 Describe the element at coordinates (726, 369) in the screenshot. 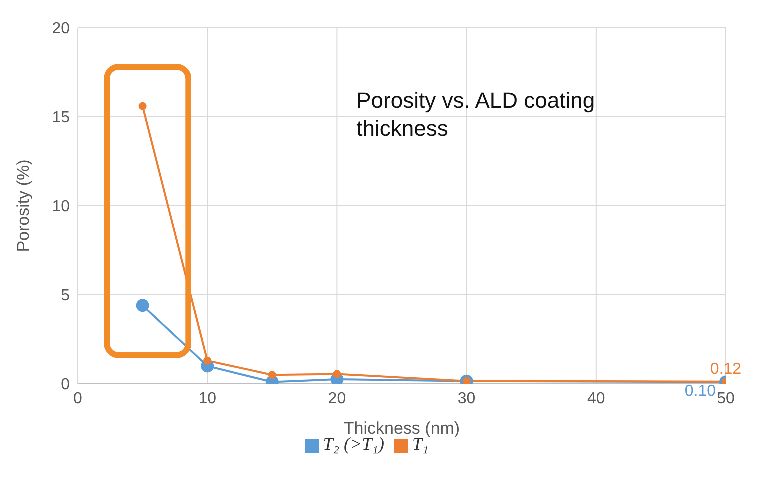

I see `data-label: 0.12` at that location.